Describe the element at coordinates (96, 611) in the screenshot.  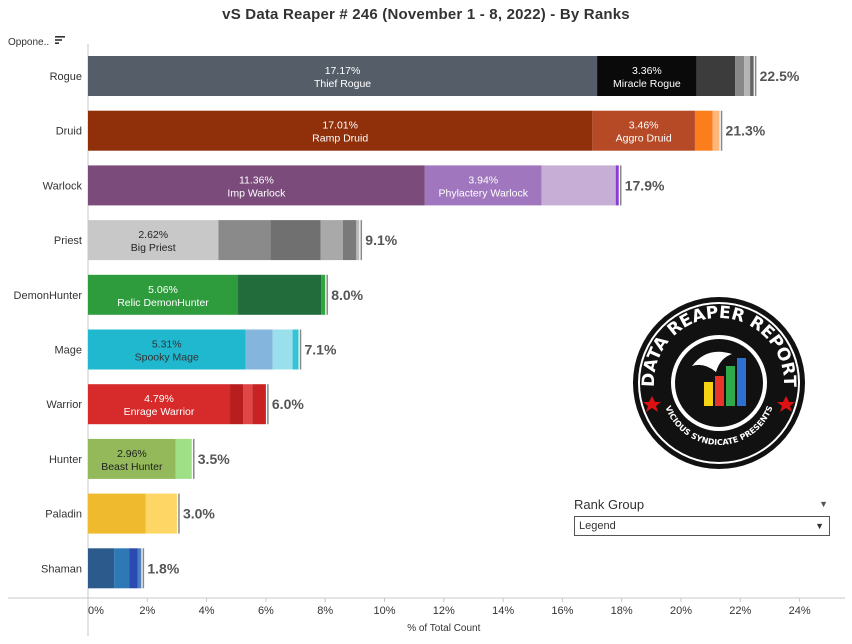
I see `x-tick-label: 0%` at that location.